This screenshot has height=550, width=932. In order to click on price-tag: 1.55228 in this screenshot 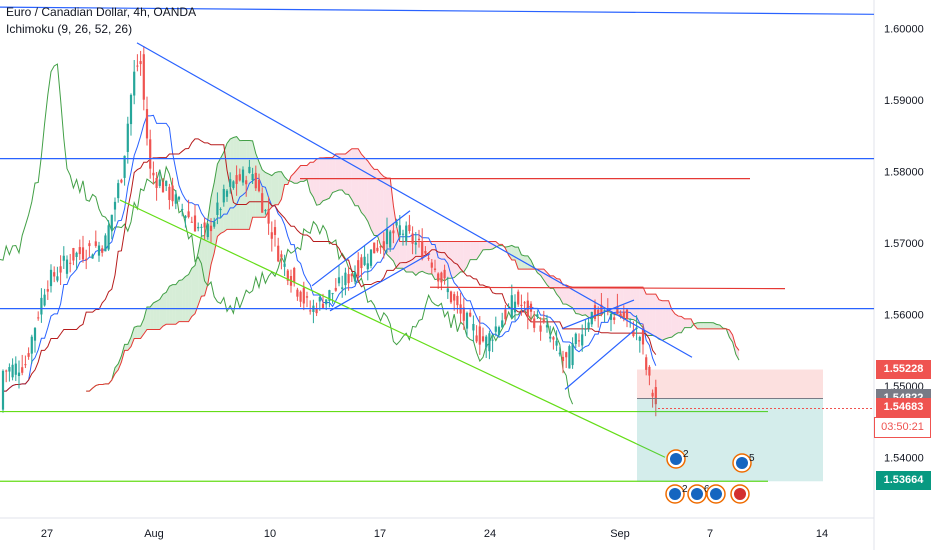, I will do `click(903, 369)`.